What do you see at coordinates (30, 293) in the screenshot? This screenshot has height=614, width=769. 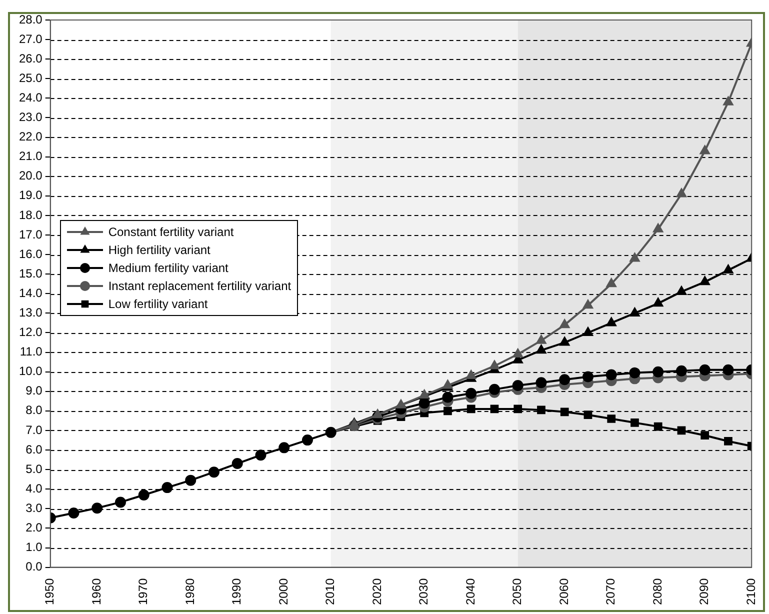 I see `y-tick-label: 14.0` at bounding box center [30, 293].